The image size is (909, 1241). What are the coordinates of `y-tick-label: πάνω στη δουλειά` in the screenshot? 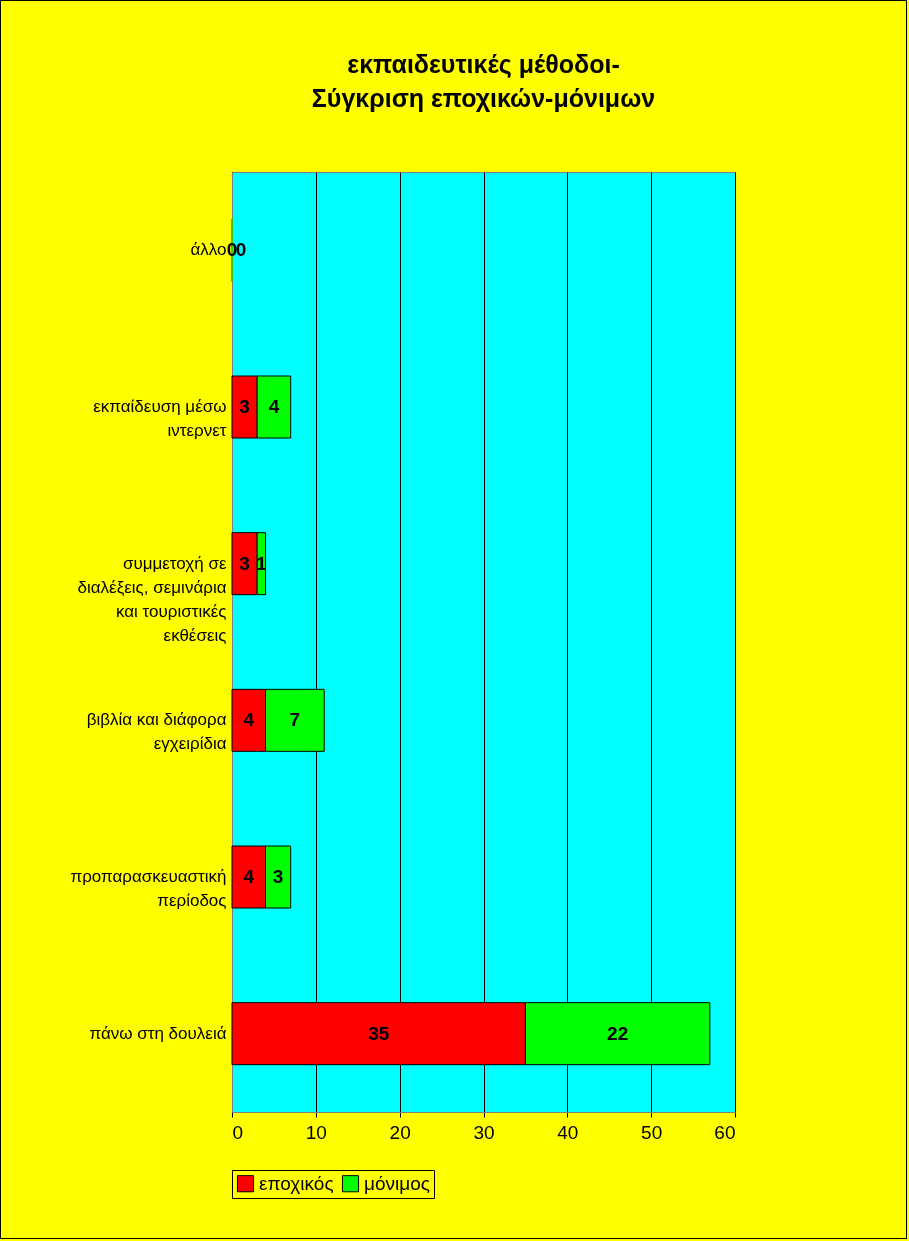 It's located at (158, 1033).